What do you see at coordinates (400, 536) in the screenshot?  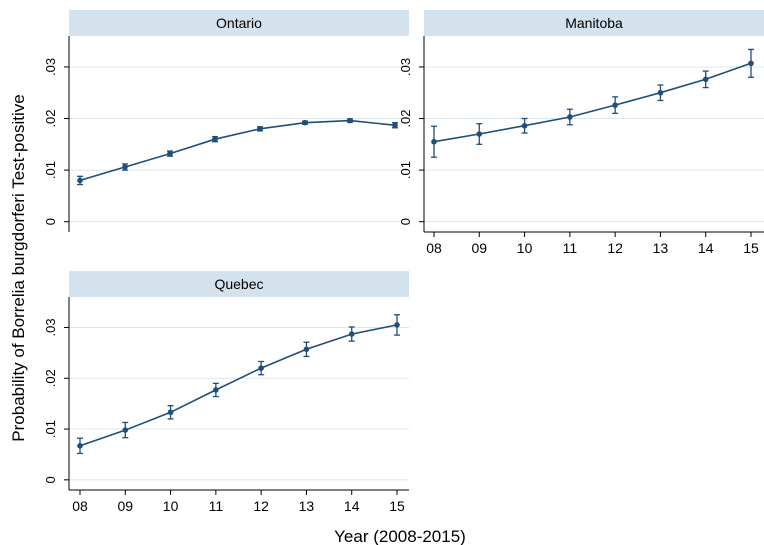 I see `x-axis-label: Year (2008-2015)` at bounding box center [400, 536].